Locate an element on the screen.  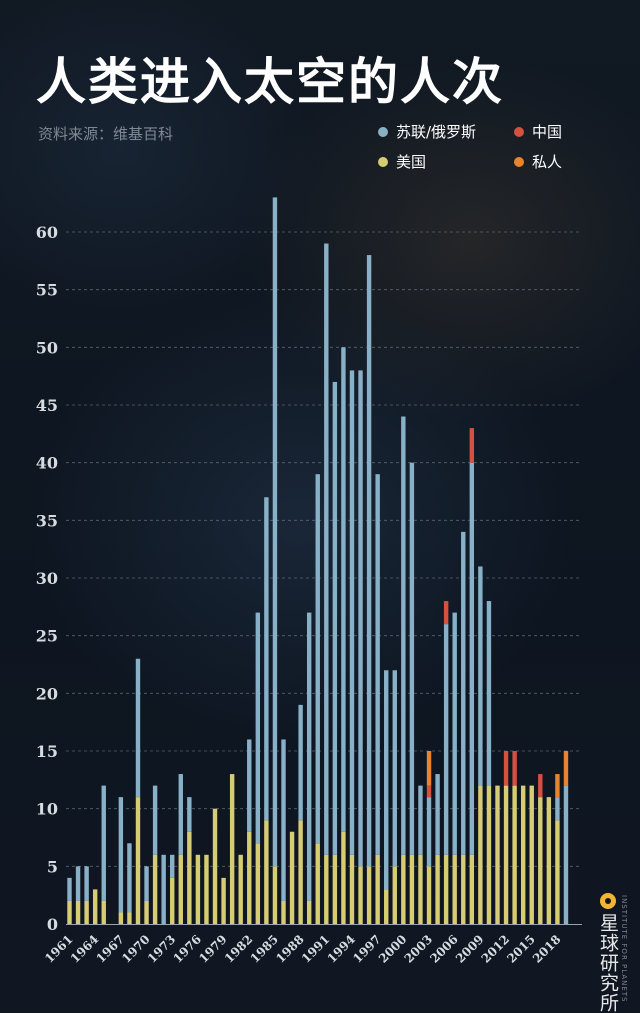
bar-1975-usa is located at coordinates (189, 877).